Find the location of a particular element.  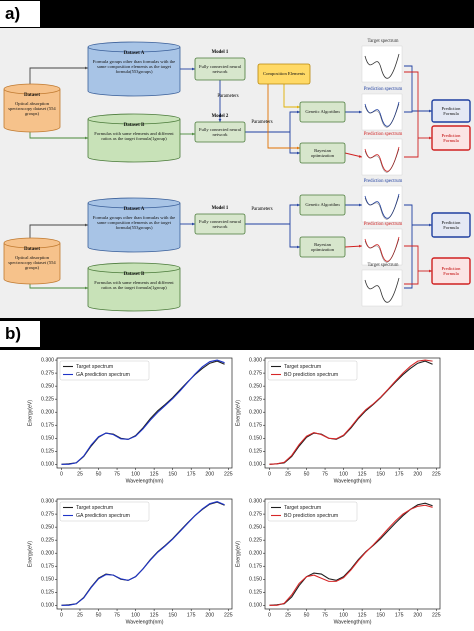

node-title: Dataset A is located at coordinates (134, 209).